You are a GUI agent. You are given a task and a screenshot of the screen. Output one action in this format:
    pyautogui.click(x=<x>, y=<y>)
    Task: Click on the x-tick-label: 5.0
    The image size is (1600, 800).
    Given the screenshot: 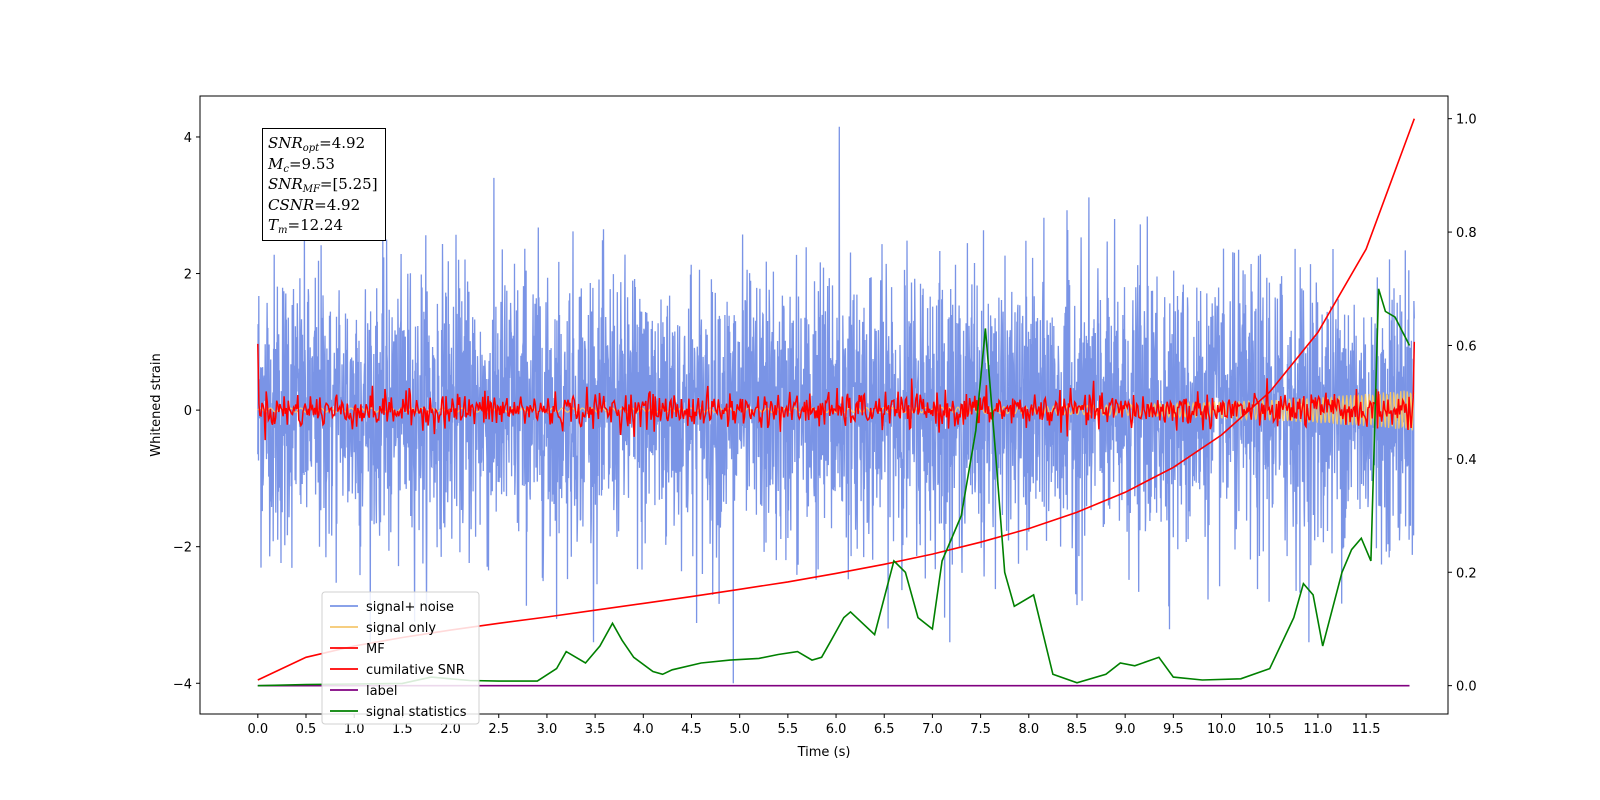 What is the action you would take?
    pyautogui.click(x=739, y=729)
    